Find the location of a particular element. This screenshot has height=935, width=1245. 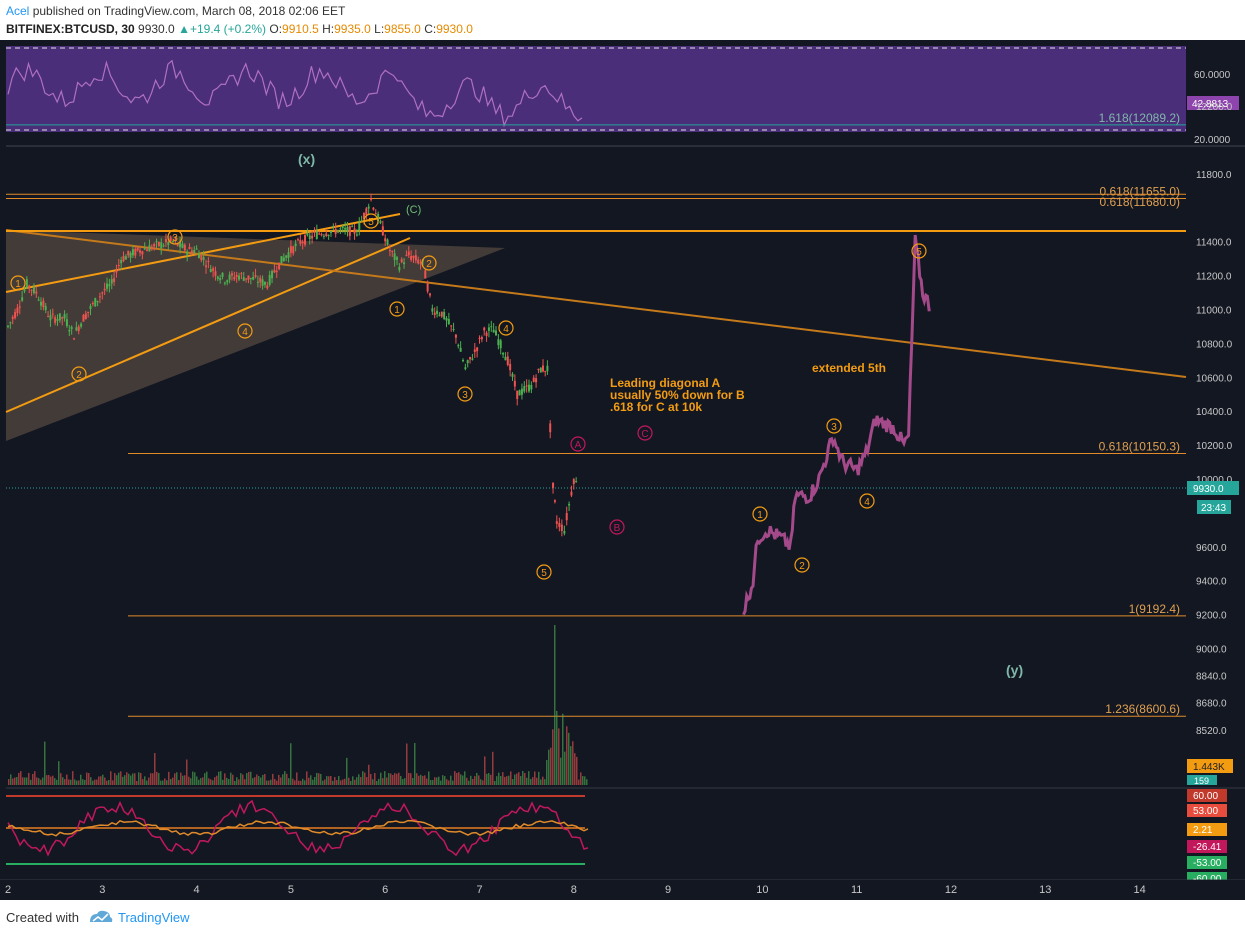

price-tick-label: 12200.0 is located at coordinates (1214, 107).